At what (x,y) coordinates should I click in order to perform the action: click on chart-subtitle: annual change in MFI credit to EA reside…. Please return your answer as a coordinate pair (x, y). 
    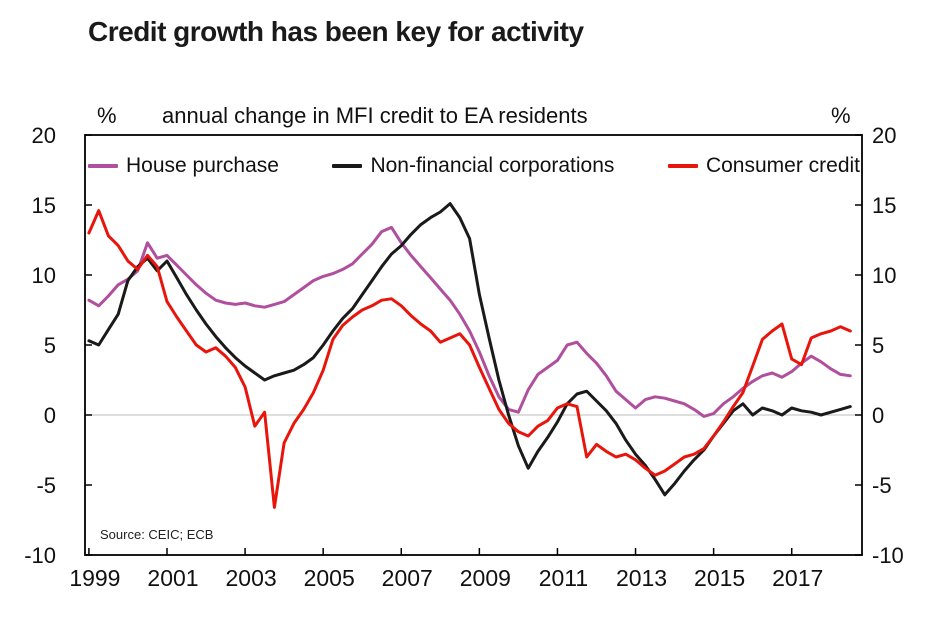
    Looking at the image, I should click on (375, 115).